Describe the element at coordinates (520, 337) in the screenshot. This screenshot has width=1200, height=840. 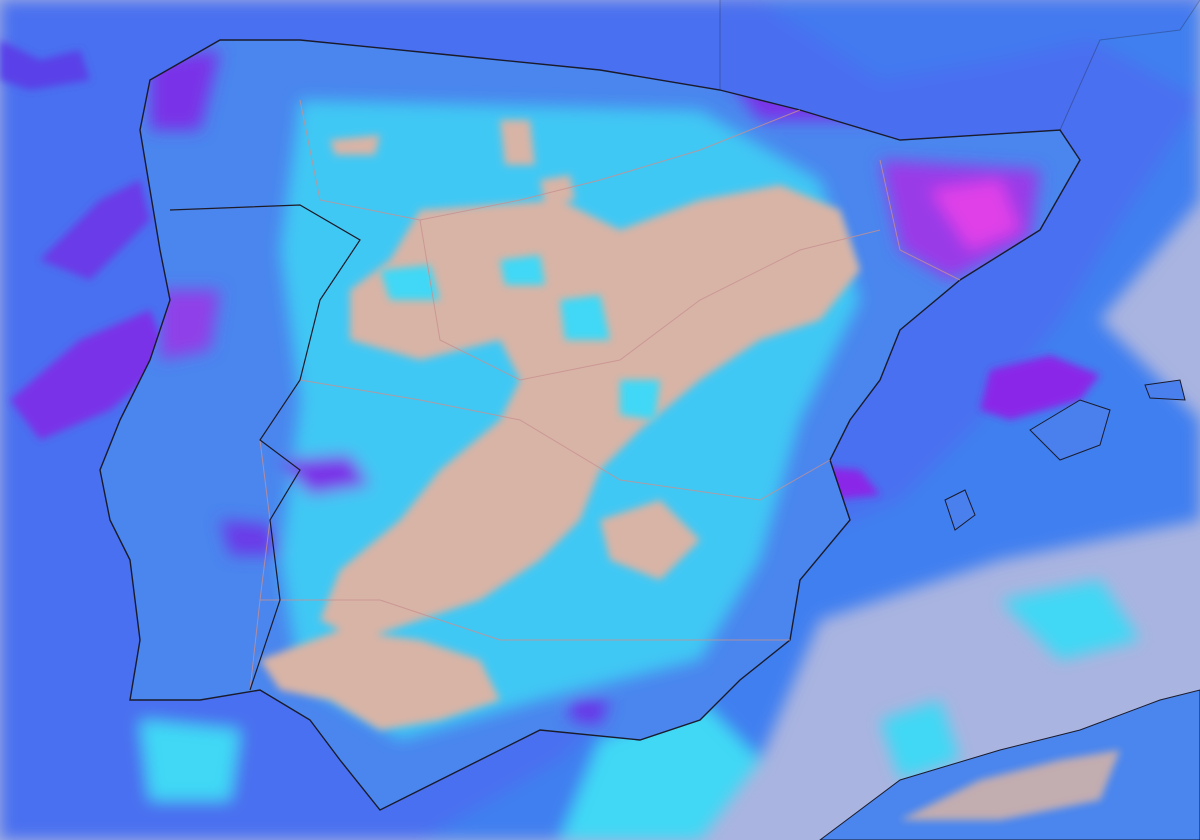
I see `light-precip-patches` at that location.